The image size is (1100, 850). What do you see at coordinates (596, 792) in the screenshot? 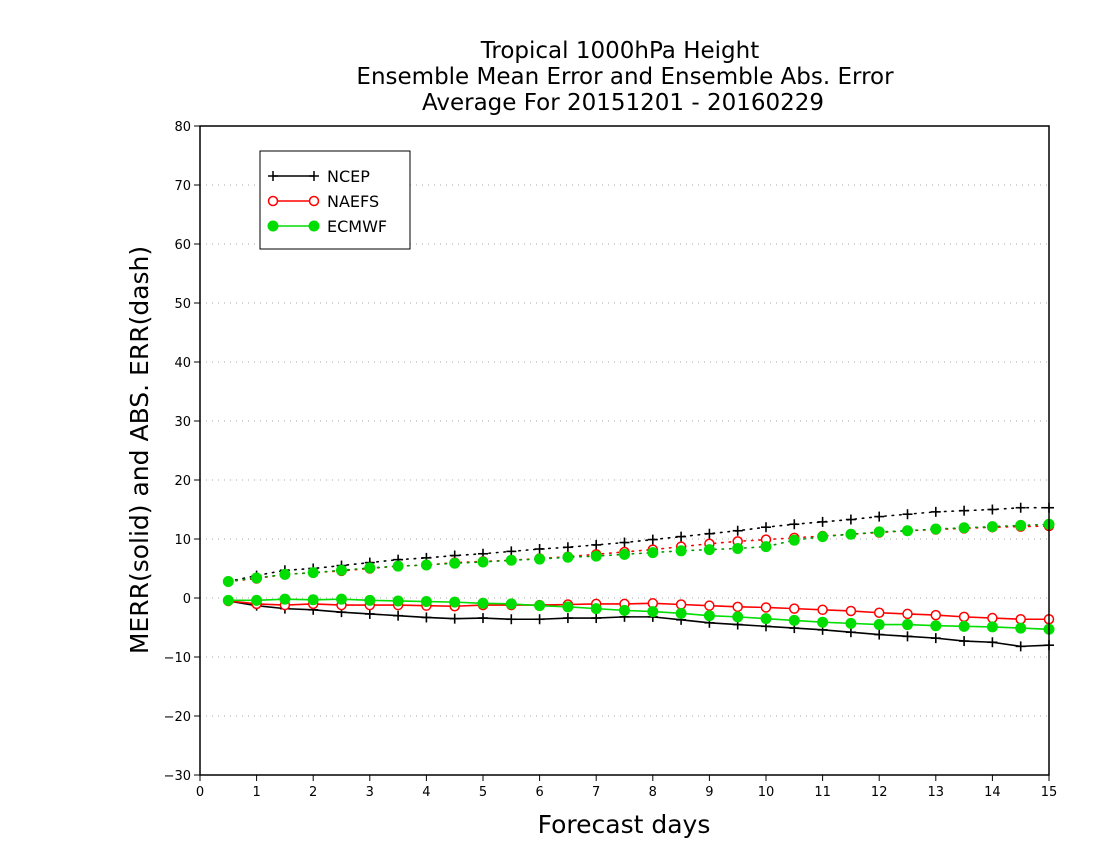
I see `x-tick-label-7: 7` at bounding box center [596, 792].